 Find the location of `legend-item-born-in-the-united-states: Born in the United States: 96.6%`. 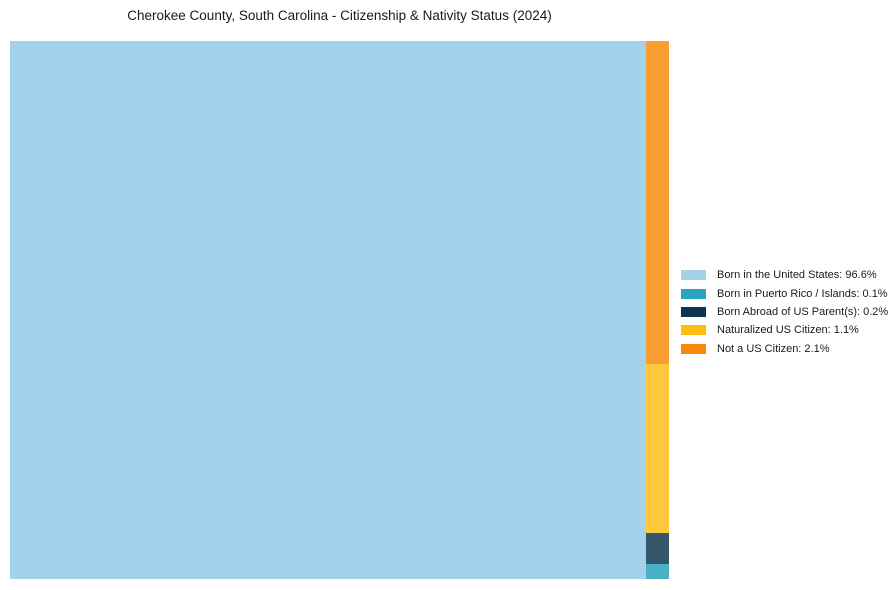

legend-item-born-in-the-united-states: Born in the United States: 96.6% is located at coordinates (784, 275).